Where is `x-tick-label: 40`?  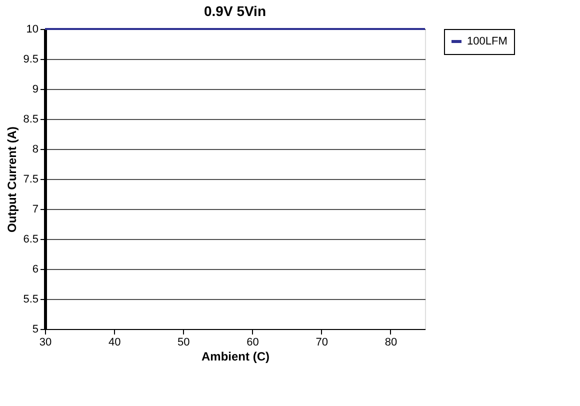
x-tick-label: 40 is located at coordinates (114, 342).